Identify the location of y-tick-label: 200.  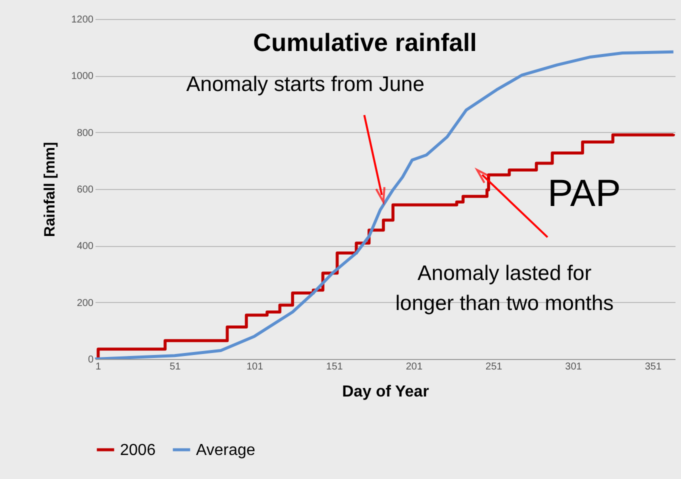
(85, 303).